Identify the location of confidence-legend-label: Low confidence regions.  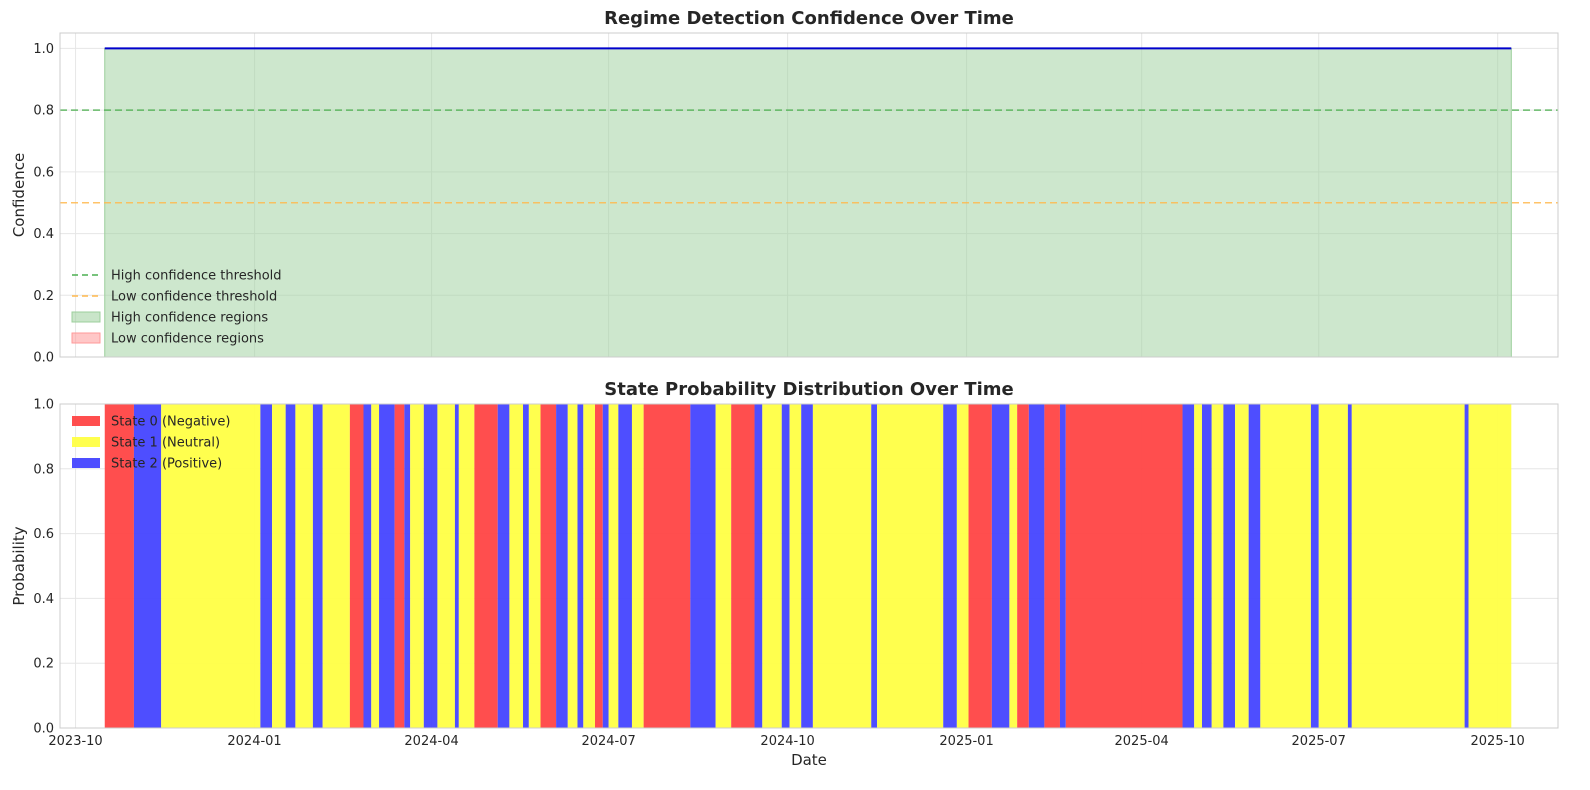
(187, 339).